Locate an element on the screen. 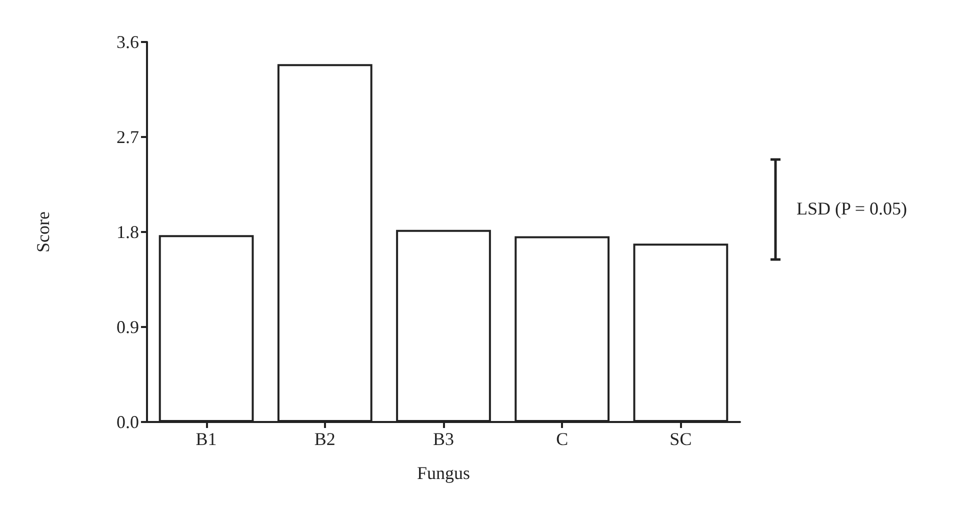 The image size is (973, 513). x-tick-label: C is located at coordinates (562, 439).